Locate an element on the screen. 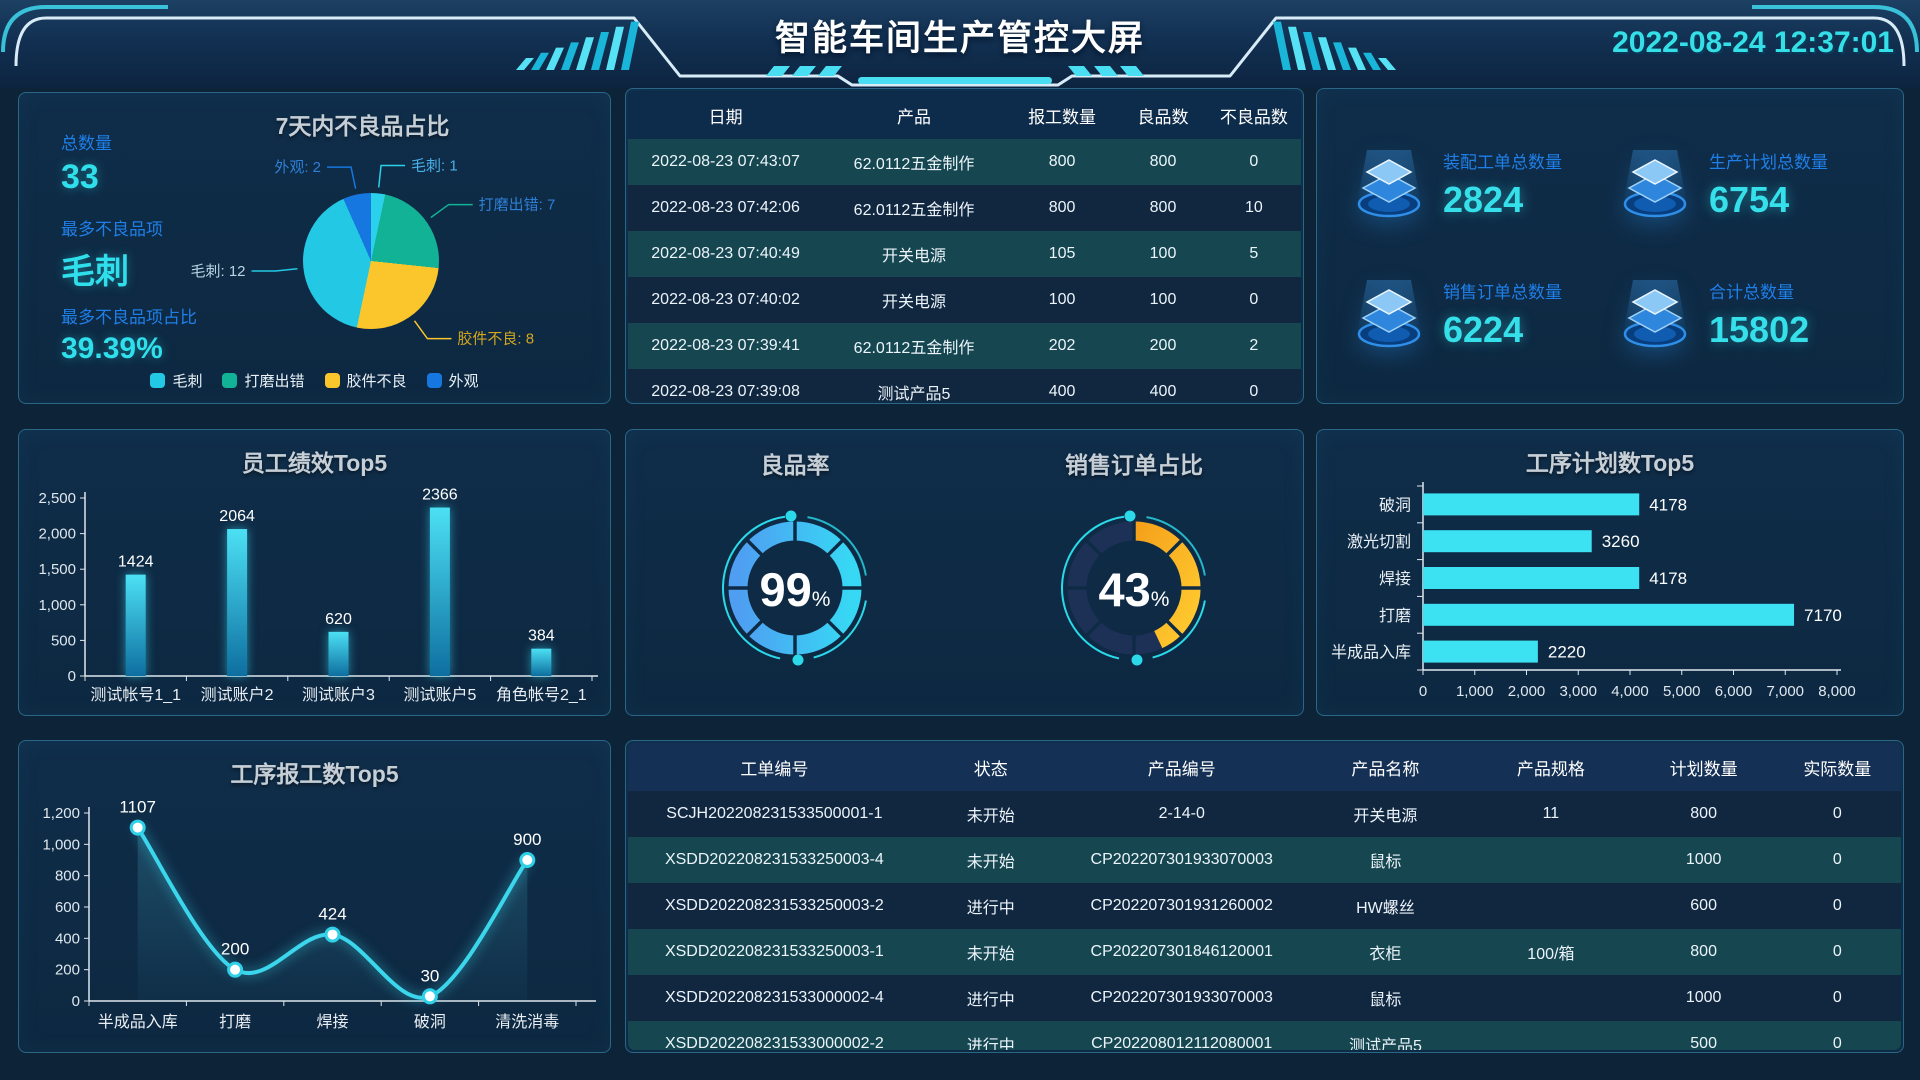 The image size is (1920, 1080). column-header: 产品规格 is located at coordinates (1550, 769).